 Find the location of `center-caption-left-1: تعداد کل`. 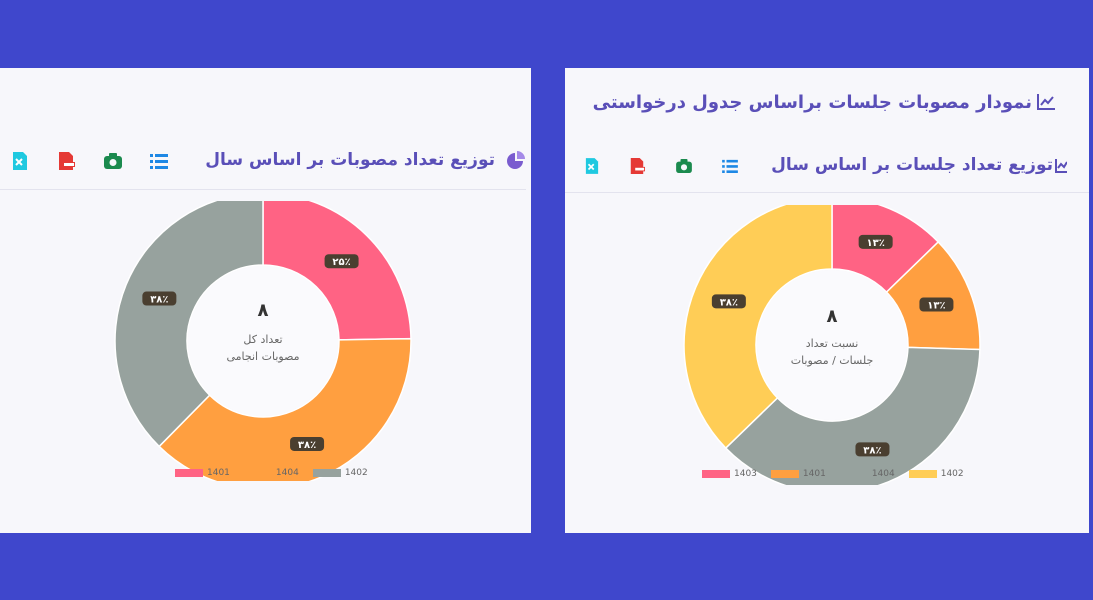

center-caption-left-1: تعداد کل is located at coordinates (263, 339).